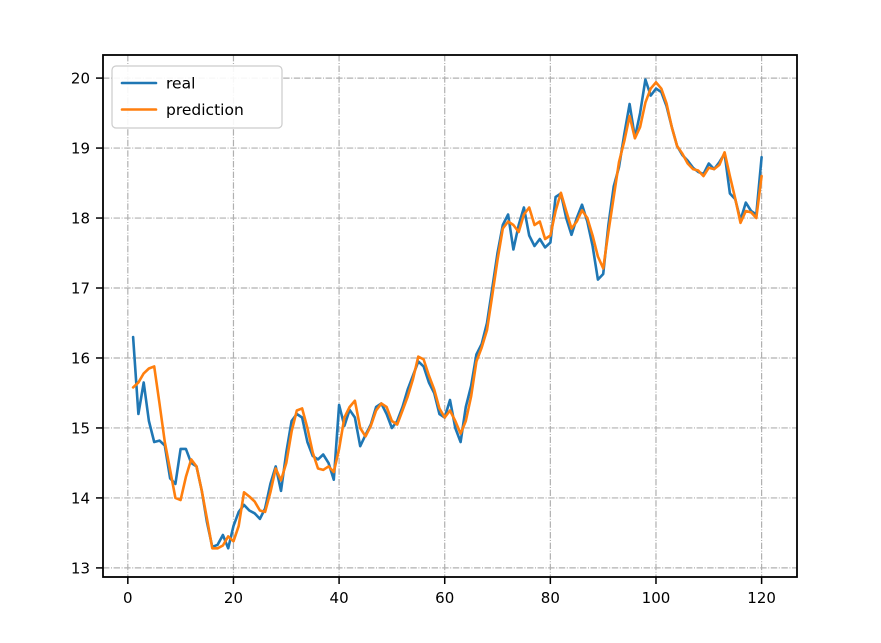  I want to click on legend-item-real: real, so click(157, 84).